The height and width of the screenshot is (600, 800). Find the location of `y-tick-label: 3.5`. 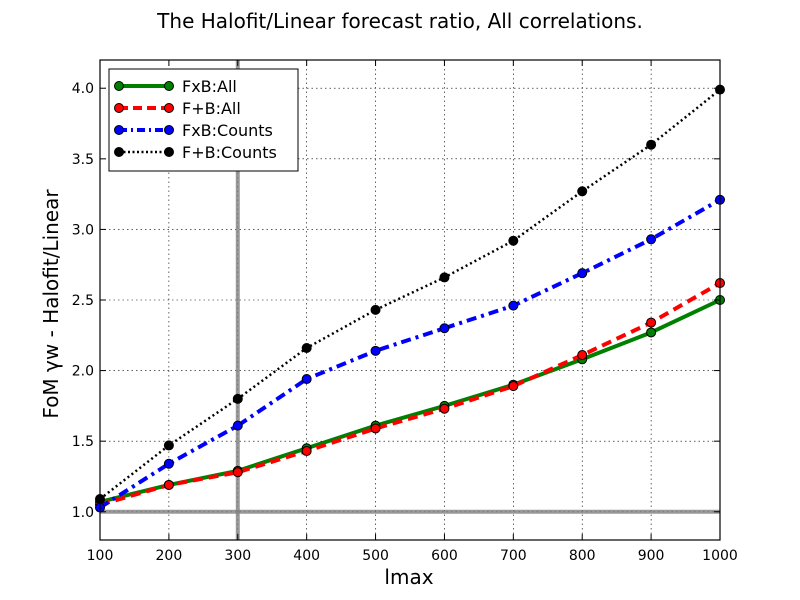

y-tick-label: 3.5 is located at coordinates (83, 160).